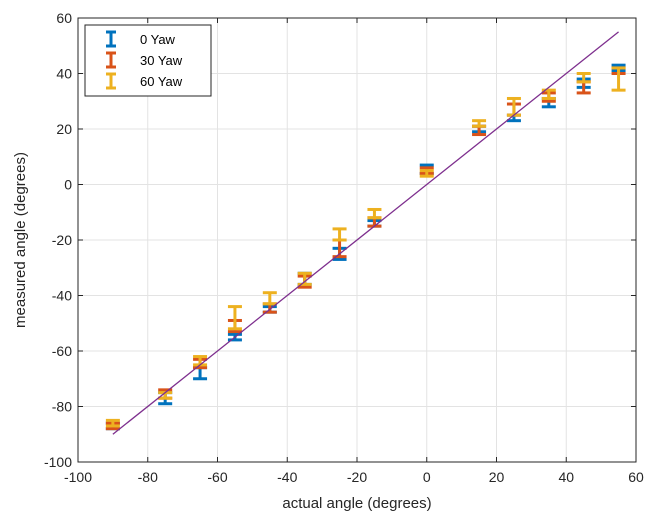 The image size is (646, 515). What do you see at coordinates (148, 477) in the screenshot?
I see `x-tick-label: -80` at bounding box center [148, 477].